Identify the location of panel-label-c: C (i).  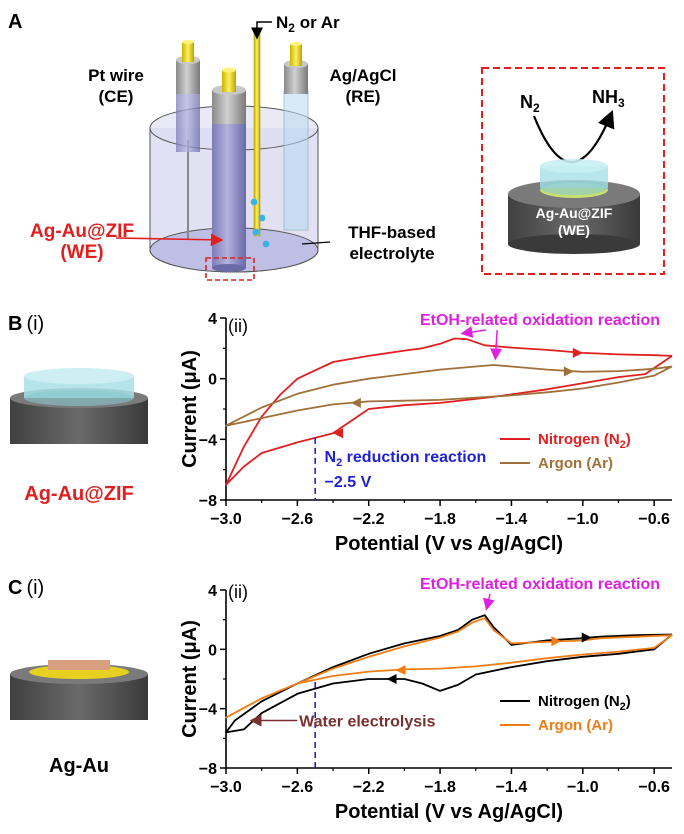
(26, 588).